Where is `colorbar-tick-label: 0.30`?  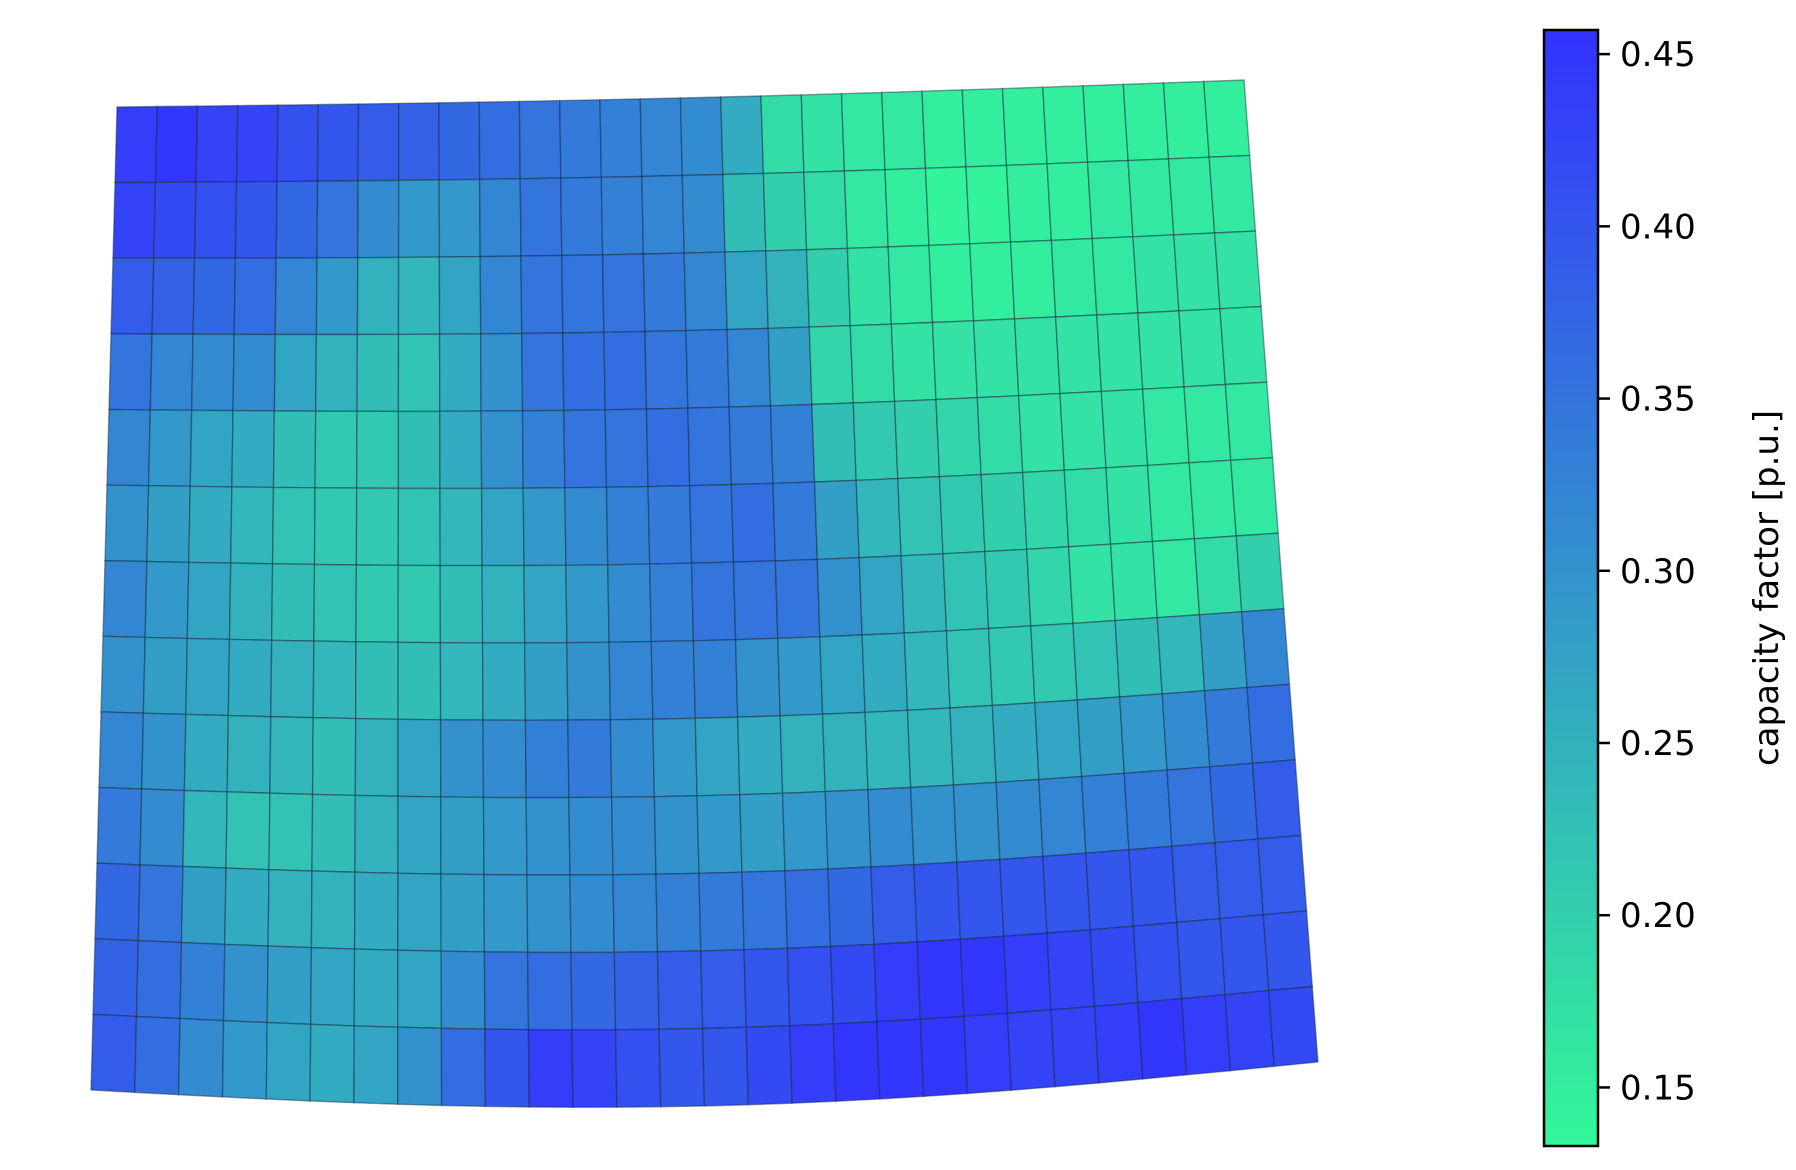 colorbar-tick-label: 0.30 is located at coordinates (1658, 572).